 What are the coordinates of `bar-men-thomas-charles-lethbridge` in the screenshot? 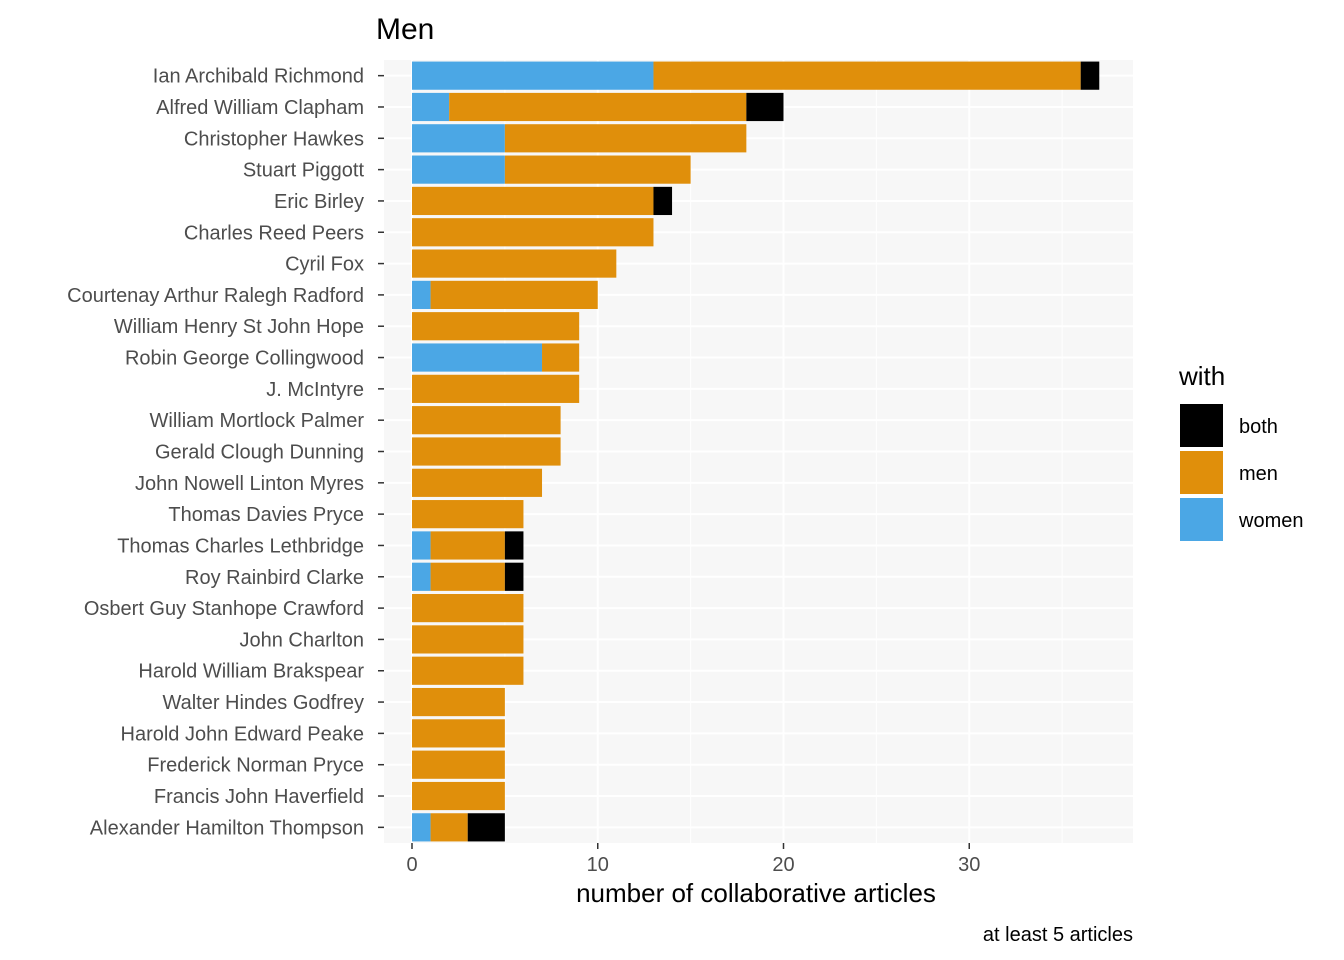 It's located at (467, 545).